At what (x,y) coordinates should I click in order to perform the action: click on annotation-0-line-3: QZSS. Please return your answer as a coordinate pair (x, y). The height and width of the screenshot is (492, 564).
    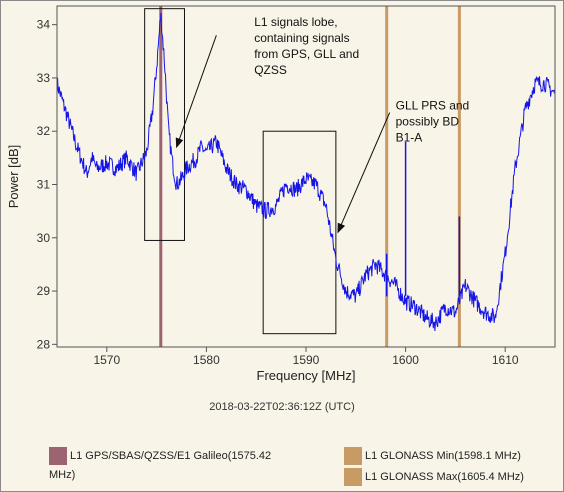
    Looking at the image, I should click on (270, 70).